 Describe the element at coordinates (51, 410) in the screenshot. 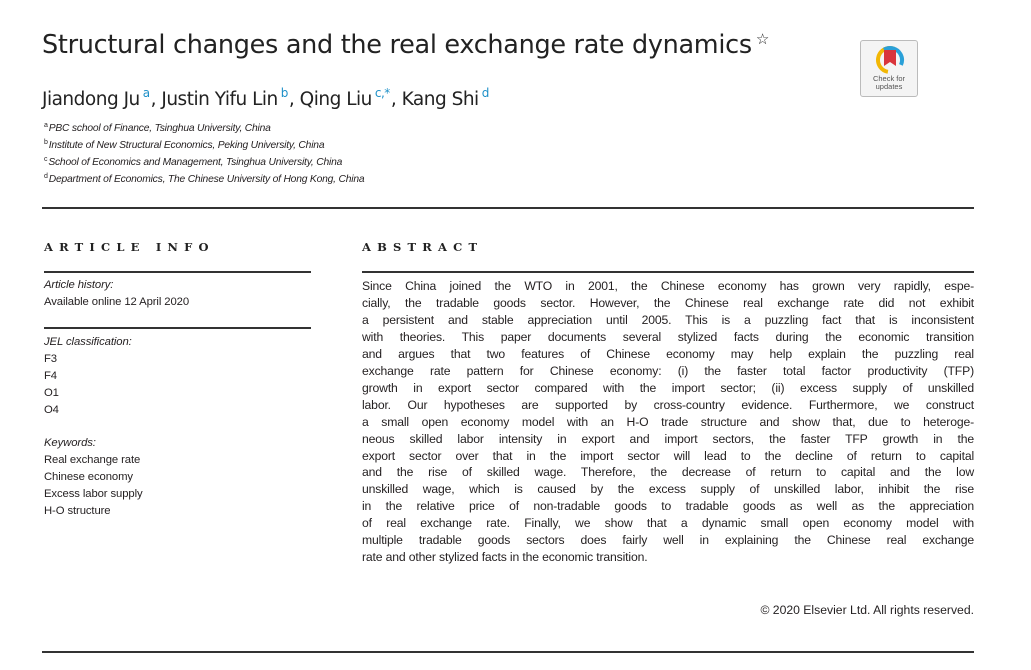

I see `jel-code: O4` at that location.